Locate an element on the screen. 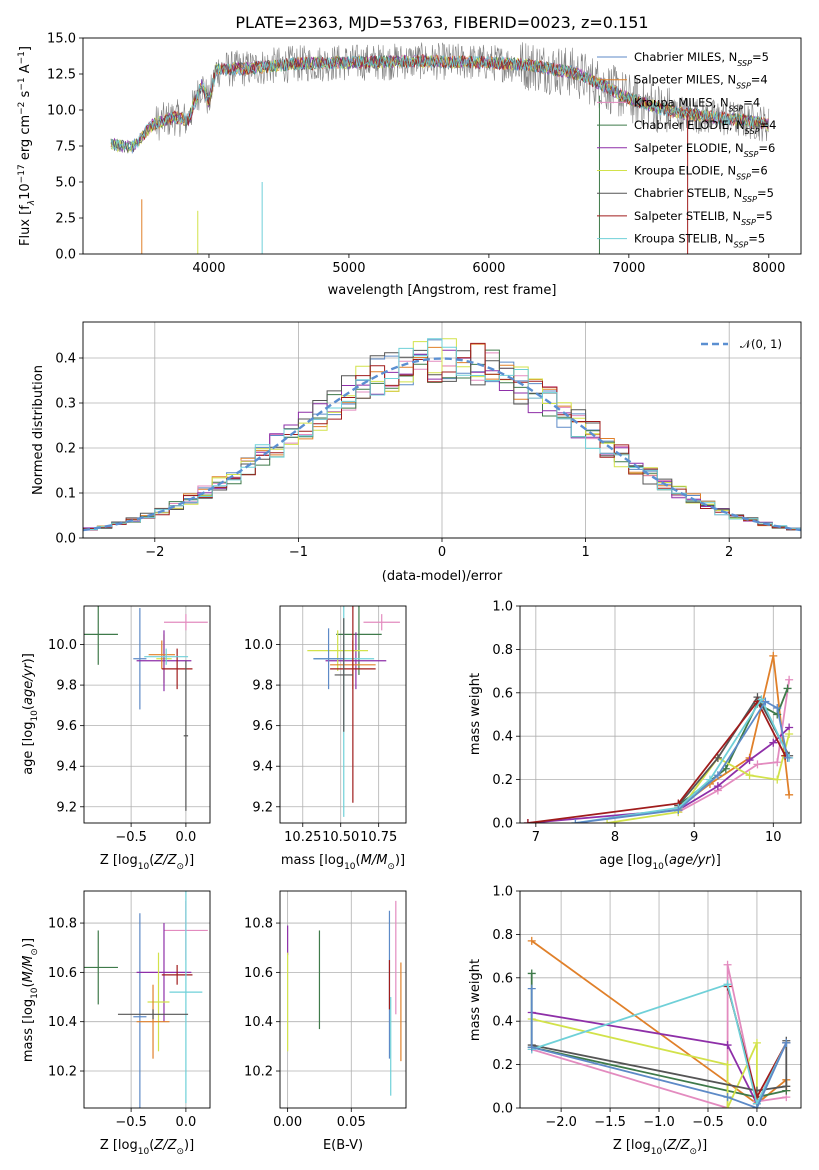 This screenshot has width=819, height=1170. legend-entry: Kroupa ELODIE, NSSP=6 is located at coordinates (701, 173).